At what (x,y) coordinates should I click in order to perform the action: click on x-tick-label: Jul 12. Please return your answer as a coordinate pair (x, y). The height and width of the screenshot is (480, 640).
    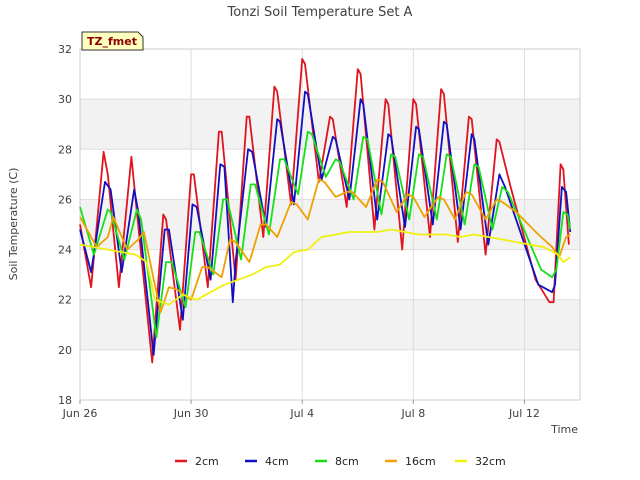
    Looking at the image, I should click on (524, 413).